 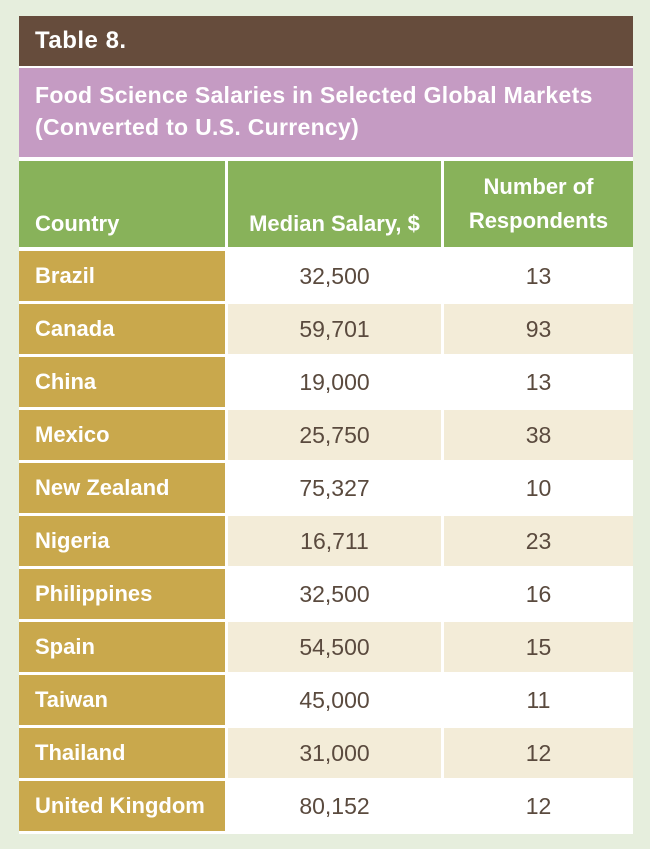 I want to click on respondents-cell: 16, so click(x=538, y=594).